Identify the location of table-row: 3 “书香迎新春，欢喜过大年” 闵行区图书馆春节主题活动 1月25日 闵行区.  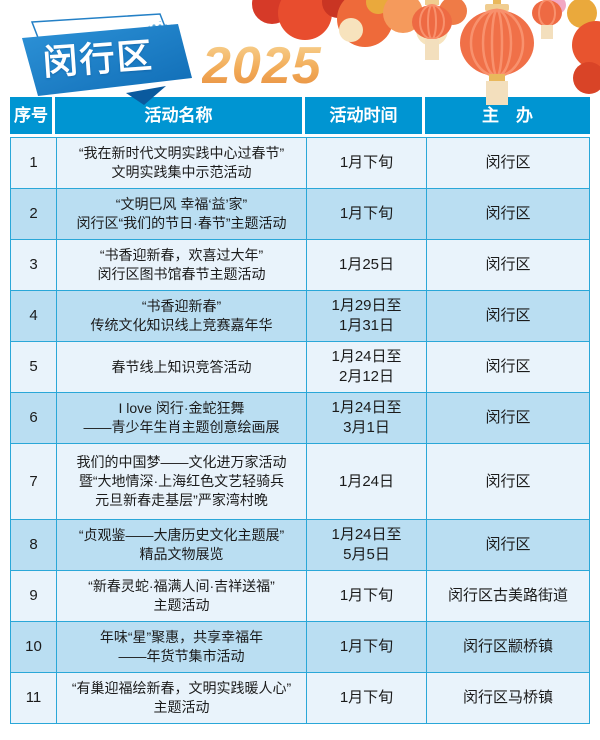
(300, 264).